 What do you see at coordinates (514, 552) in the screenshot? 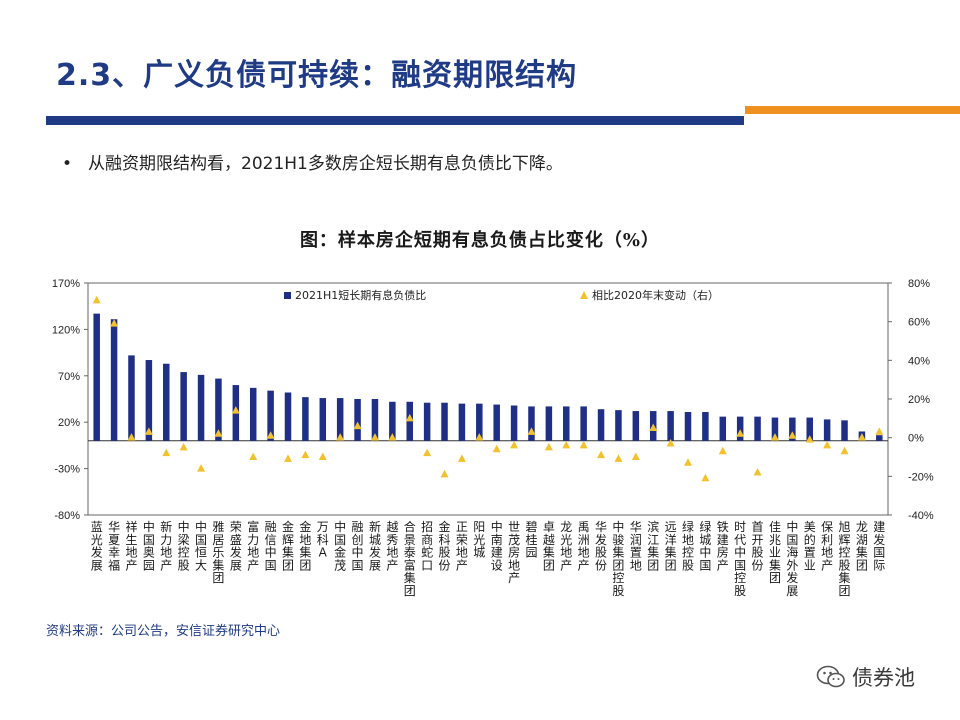
I see `category-label: 世茂房地产` at bounding box center [514, 552].